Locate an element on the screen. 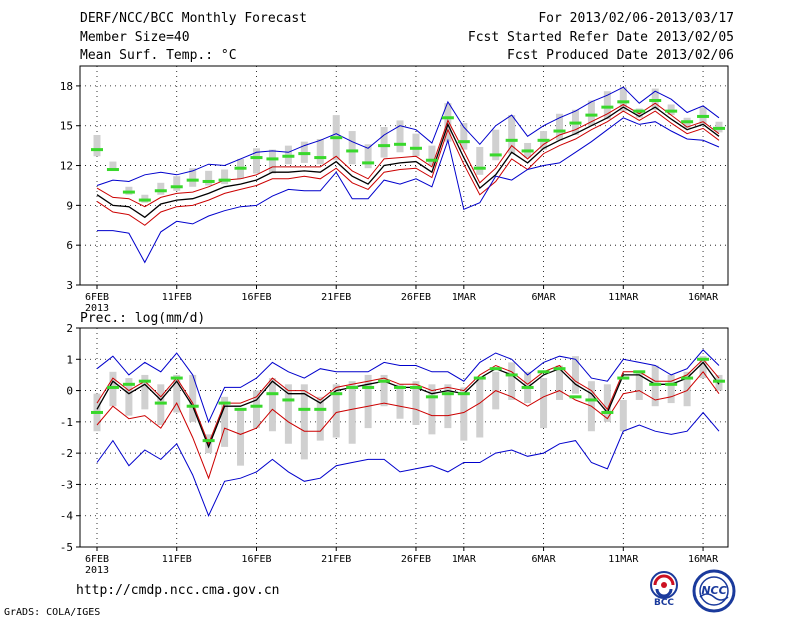 Image resolution: width=800 pixels, height=620 pixels. y-tick-label: -5 is located at coordinates (66, 547).